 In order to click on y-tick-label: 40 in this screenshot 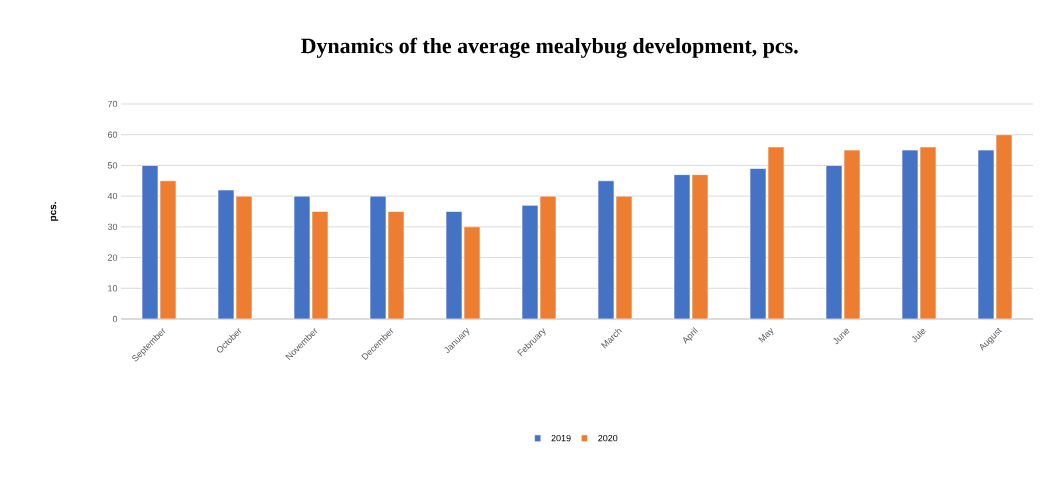, I will do `click(112, 196)`.